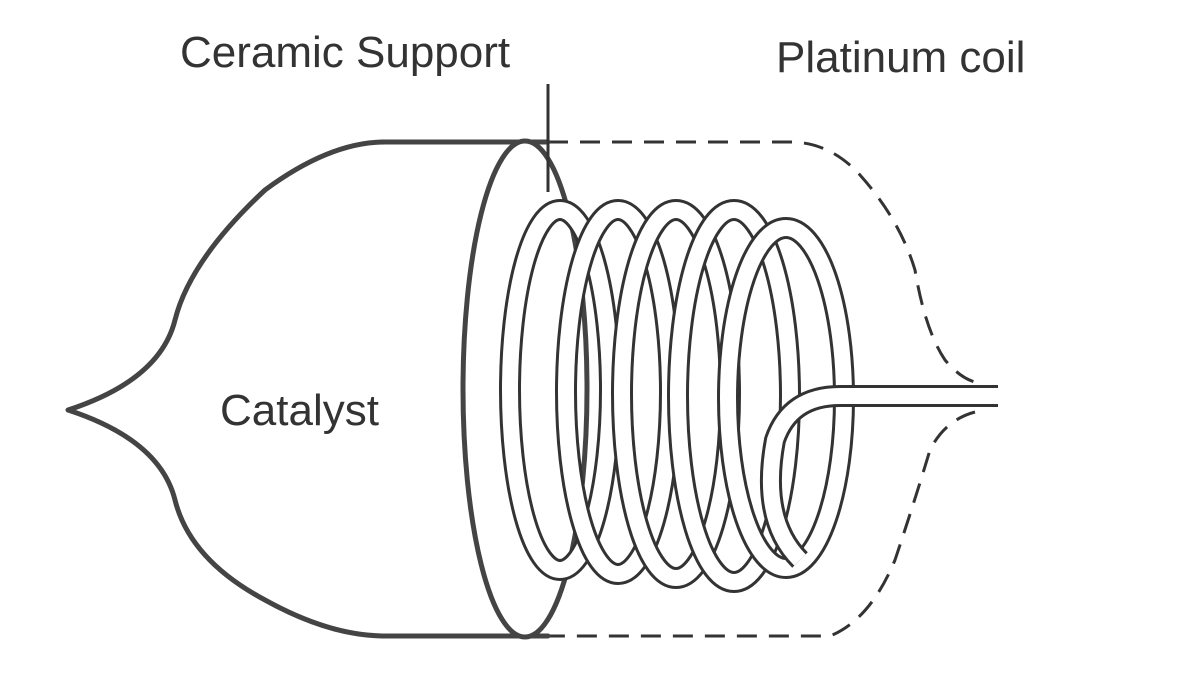 This screenshot has height=679, width=1179. I want to click on catalyst-label: Catalyst, so click(299, 410).